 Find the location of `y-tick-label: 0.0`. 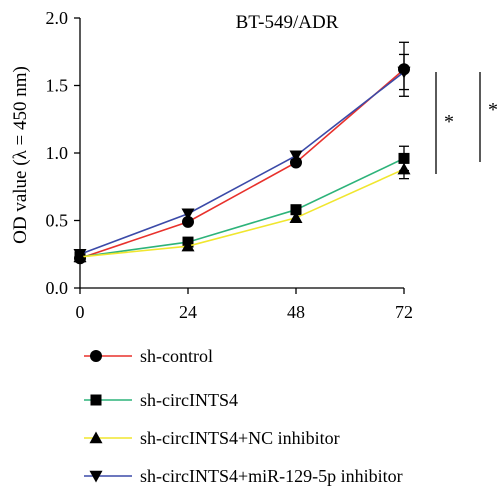

y-tick-label: 0.0 is located at coordinates (57, 288).